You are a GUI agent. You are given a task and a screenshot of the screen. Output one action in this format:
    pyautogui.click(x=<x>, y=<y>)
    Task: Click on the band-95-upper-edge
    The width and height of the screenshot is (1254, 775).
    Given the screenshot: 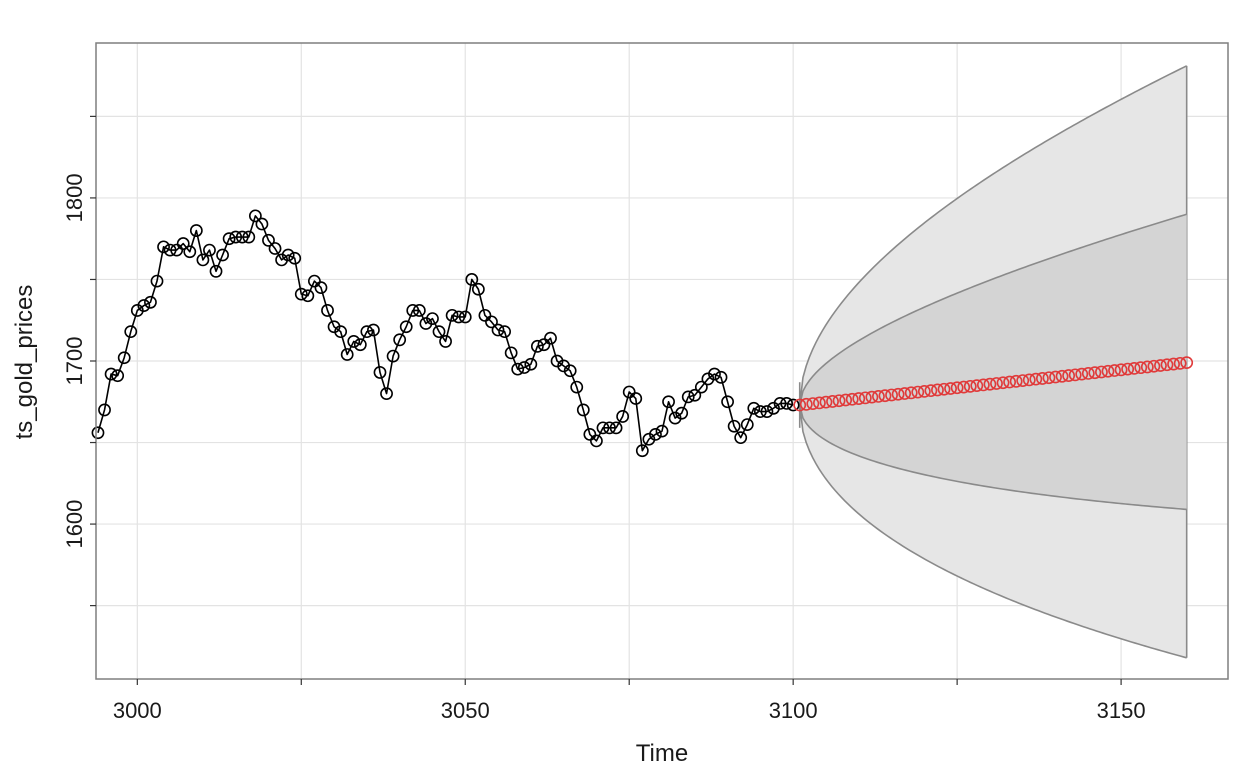 What is the action you would take?
    pyautogui.click(x=993, y=235)
    